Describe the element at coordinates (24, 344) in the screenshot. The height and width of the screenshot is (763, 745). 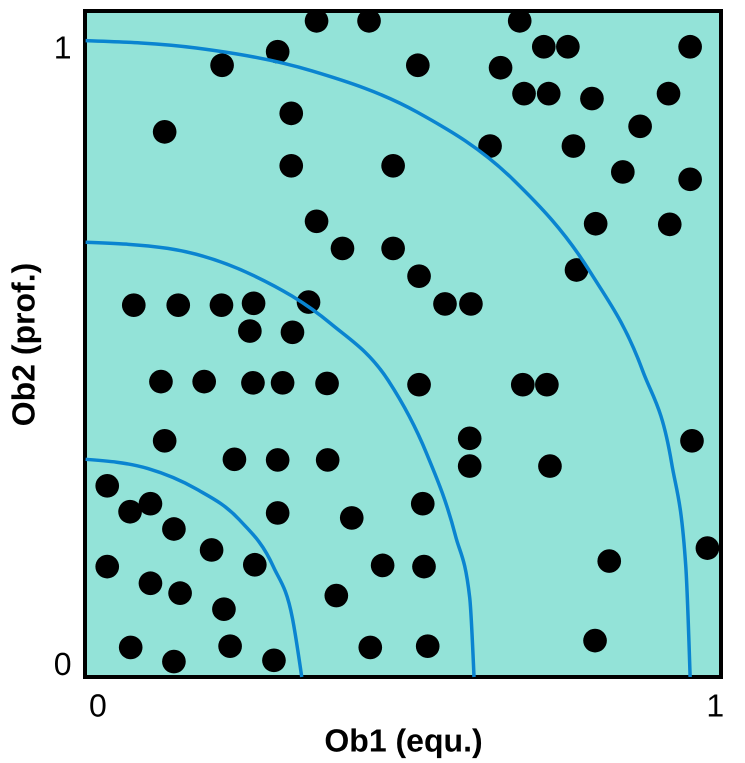
I see `y-axis-title: Ob2 (prof.)` at that location.